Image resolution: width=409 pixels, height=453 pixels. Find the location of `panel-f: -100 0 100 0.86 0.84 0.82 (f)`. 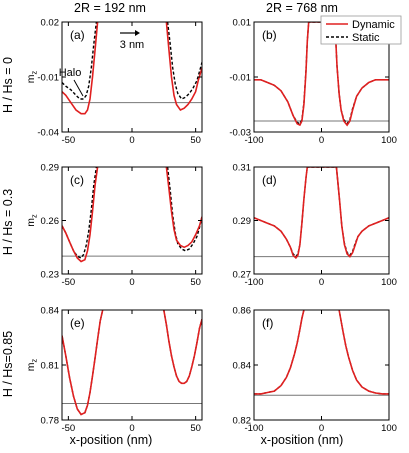

panel-f: -100 0 100 0.86 0.84 0.82 (f) is located at coordinates (315, 370).